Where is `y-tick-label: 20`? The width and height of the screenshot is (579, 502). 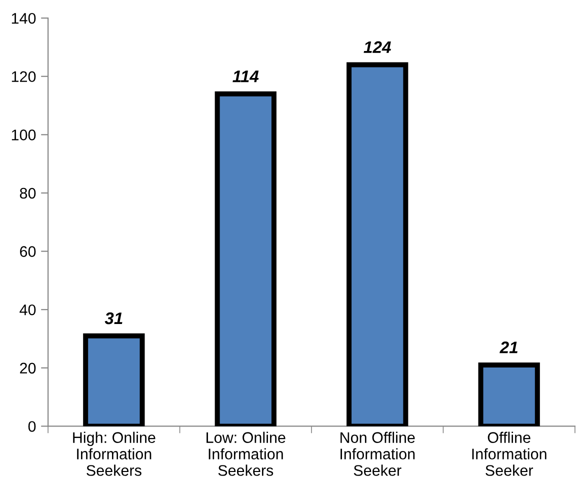 y-tick-label: 20 is located at coordinates (28, 368).